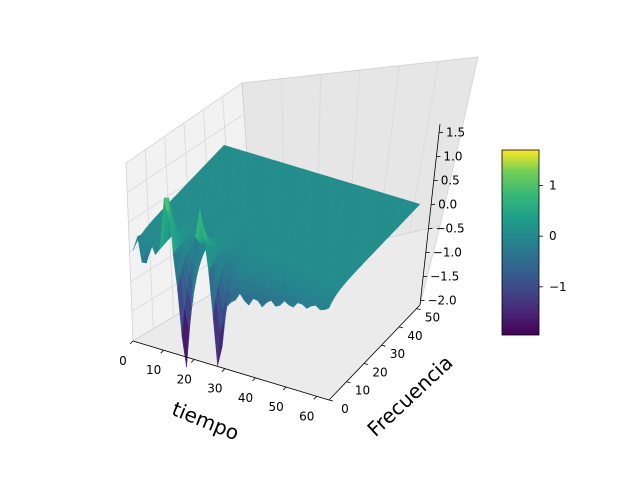 The image size is (640, 480). I want to click on y-tick-label: 0, so click(345, 409).